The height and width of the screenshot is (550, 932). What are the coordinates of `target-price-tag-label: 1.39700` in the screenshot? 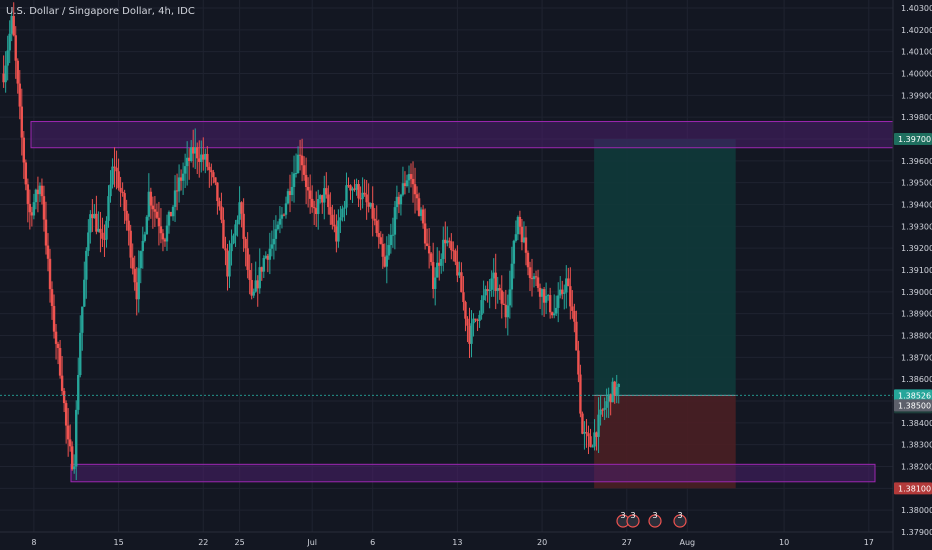 It's located at (914, 139).